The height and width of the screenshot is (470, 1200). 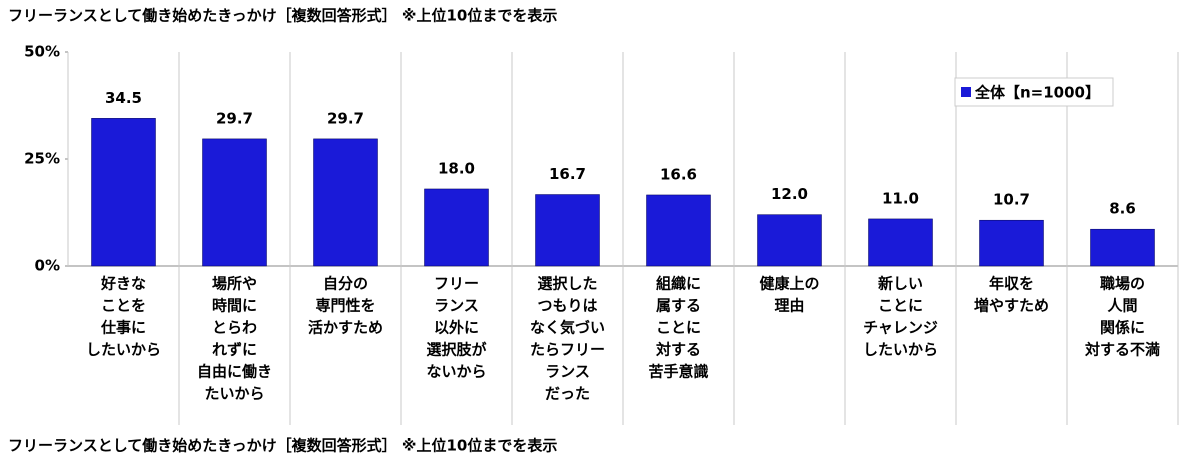 What do you see at coordinates (1011, 200) in the screenshot?
I see `value-label: 10.7` at bounding box center [1011, 200].